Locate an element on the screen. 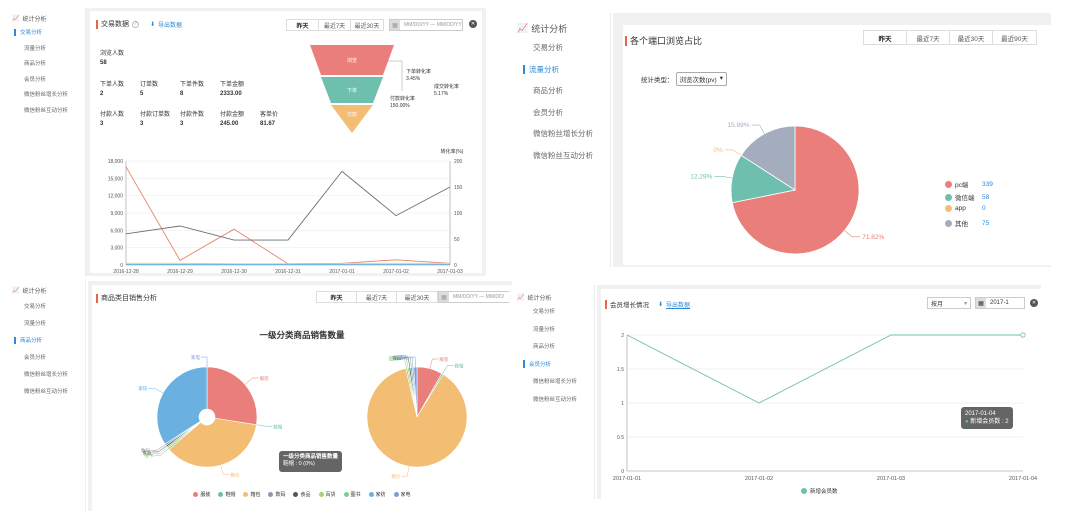 The width and height of the screenshot is (1080, 511). series-point is located at coordinates (1023, 335).